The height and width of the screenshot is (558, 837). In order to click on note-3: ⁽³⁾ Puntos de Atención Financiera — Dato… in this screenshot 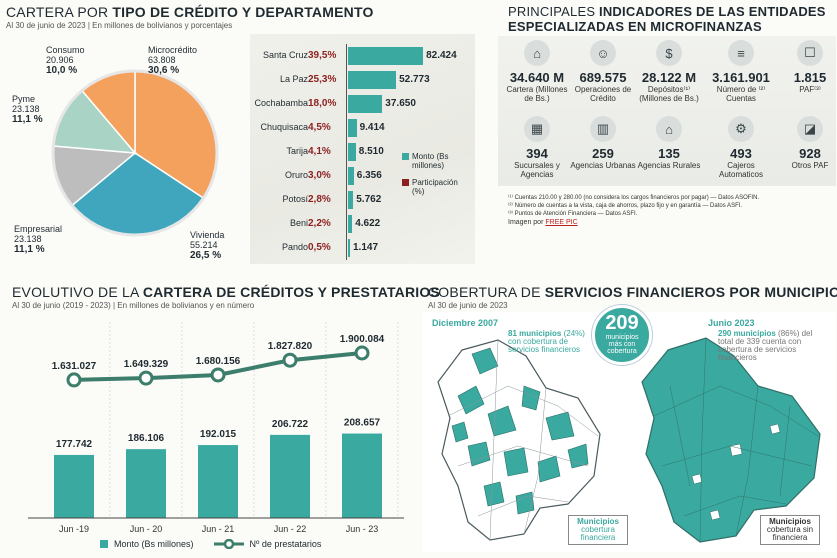, I will do `click(573, 214)`.